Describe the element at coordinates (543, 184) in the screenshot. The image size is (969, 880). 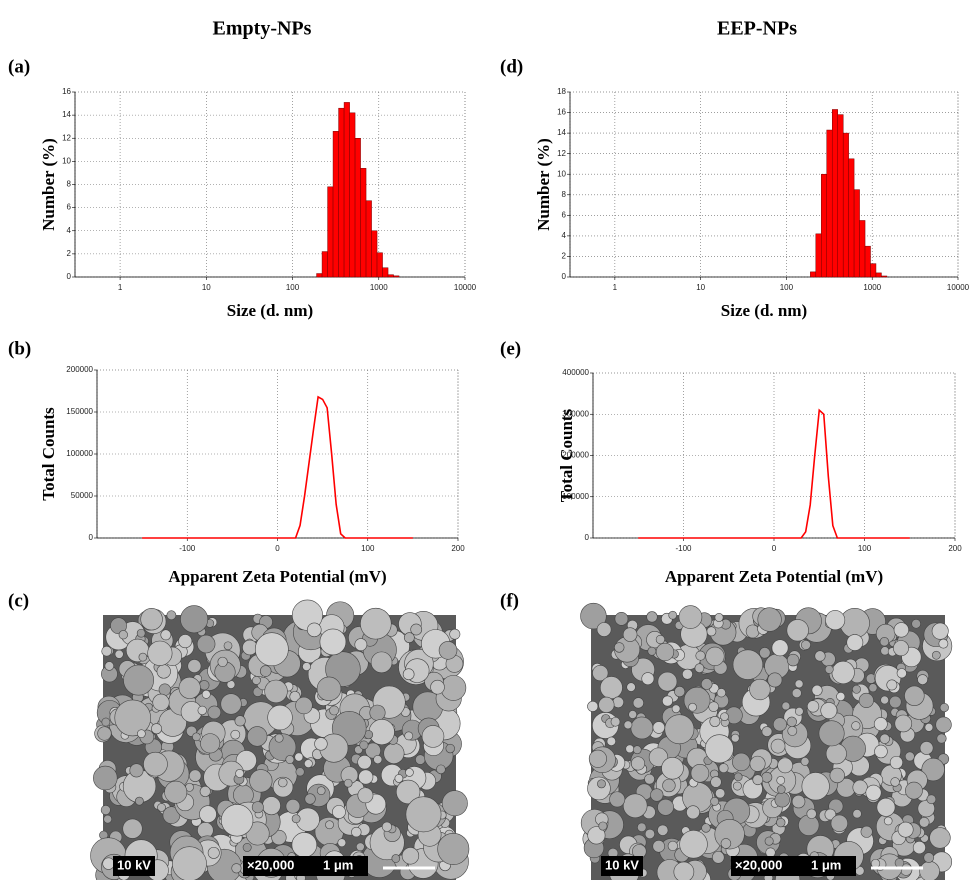
I see `y-axis-label: Number (%)` at that location.